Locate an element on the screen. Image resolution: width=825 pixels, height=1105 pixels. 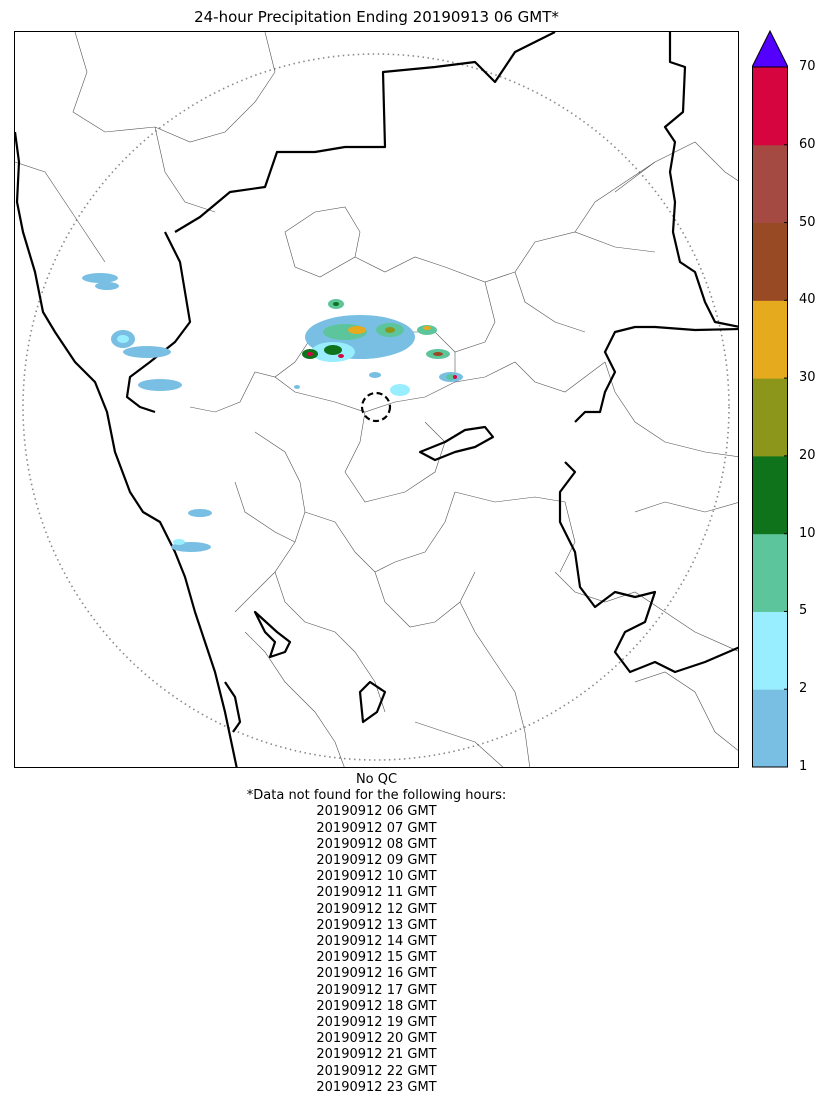
missing-hour-item: 20190912 21 GMT is located at coordinates (376, 1055).